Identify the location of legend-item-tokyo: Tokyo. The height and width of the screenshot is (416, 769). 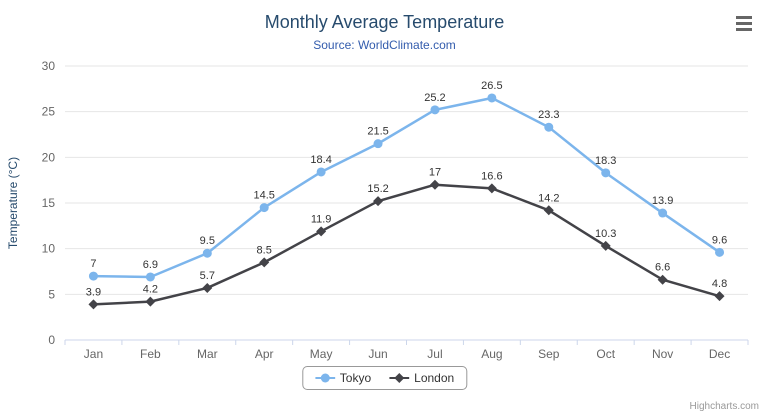
(343, 378).